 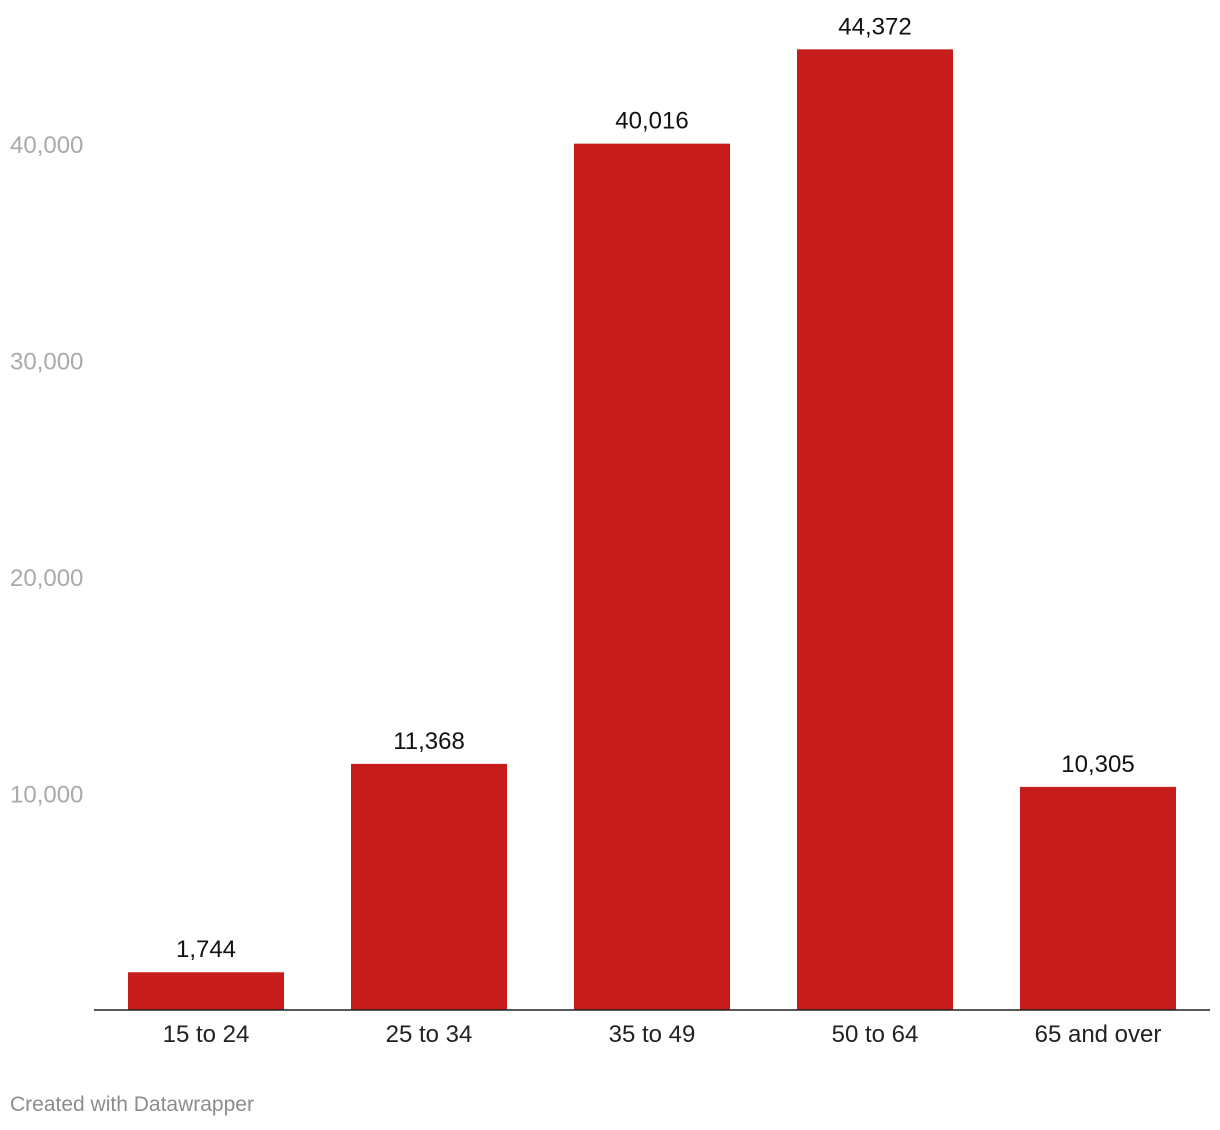 I want to click on x-tick-label: 15 to 24, so click(x=206, y=1034).